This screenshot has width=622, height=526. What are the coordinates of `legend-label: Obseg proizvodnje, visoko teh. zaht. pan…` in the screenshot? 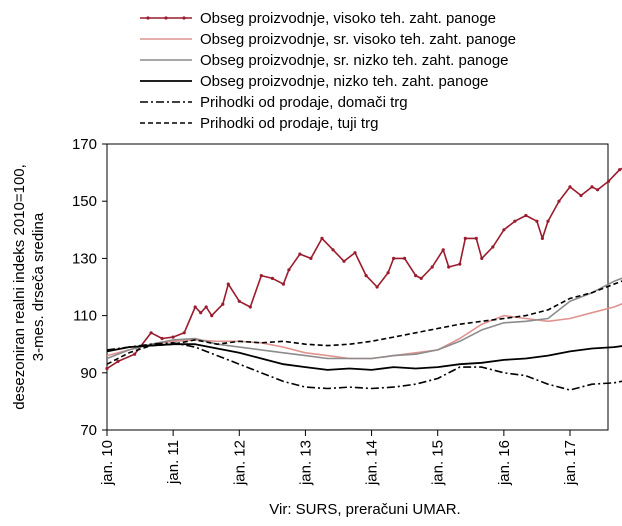 It's located at (348, 18).